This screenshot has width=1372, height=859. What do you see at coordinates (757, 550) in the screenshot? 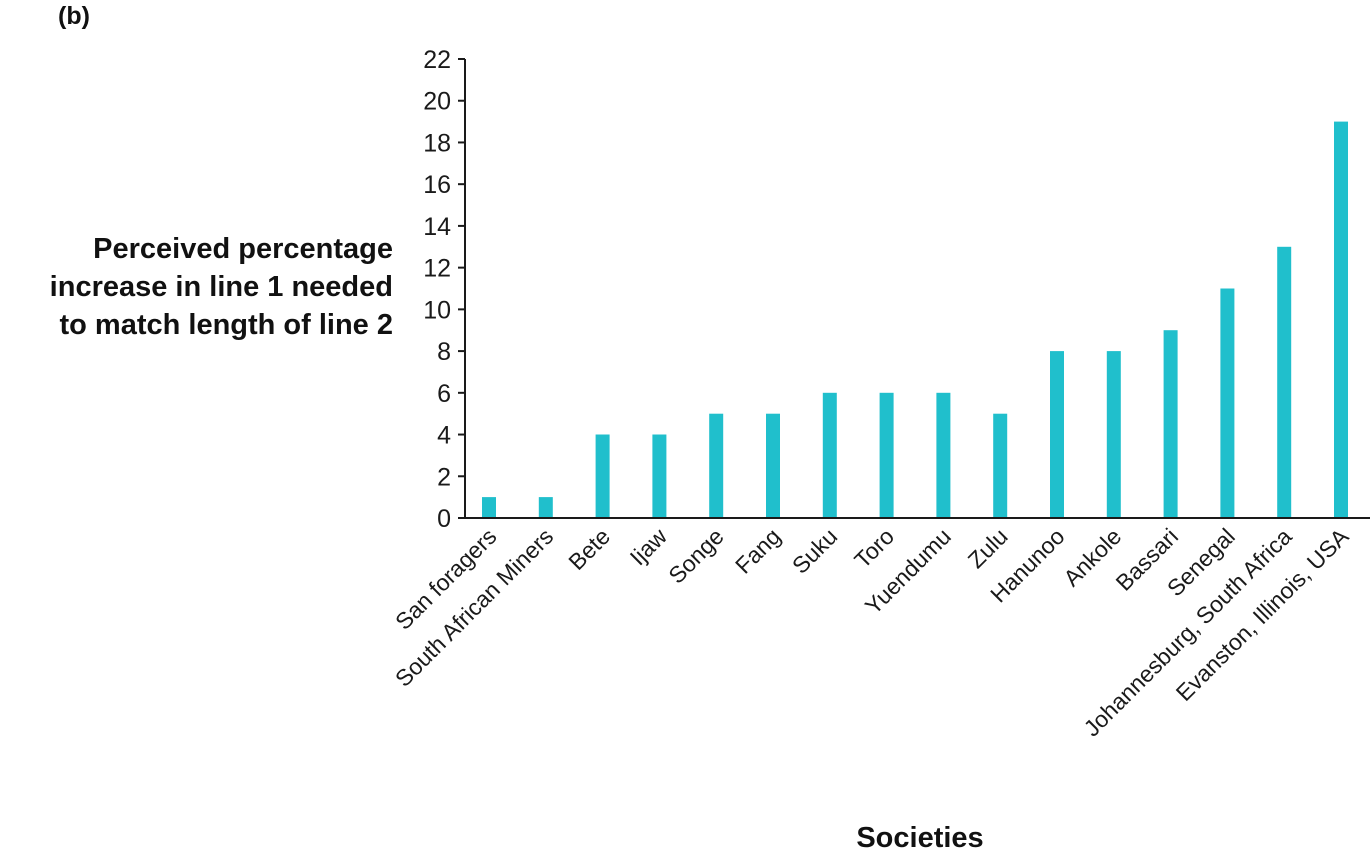
I see `x-tick-label: Fang` at bounding box center [757, 550].